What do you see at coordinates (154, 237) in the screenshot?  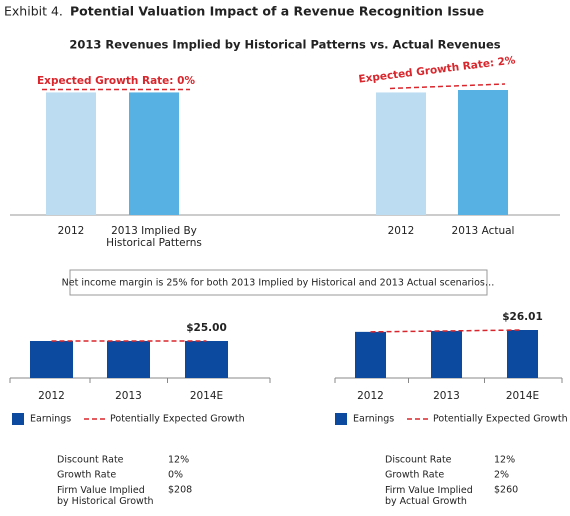 I see `x-tick-label: 2013 Implied By Historical Patterns` at bounding box center [154, 237].